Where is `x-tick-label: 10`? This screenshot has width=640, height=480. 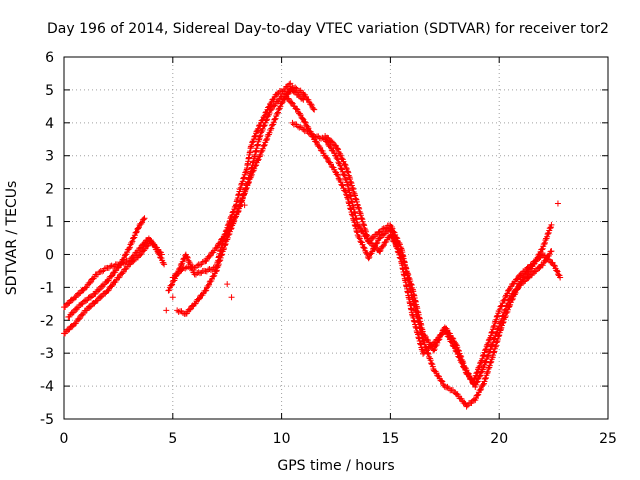 x-tick-label: 10 is located at coordinates (282, 439).